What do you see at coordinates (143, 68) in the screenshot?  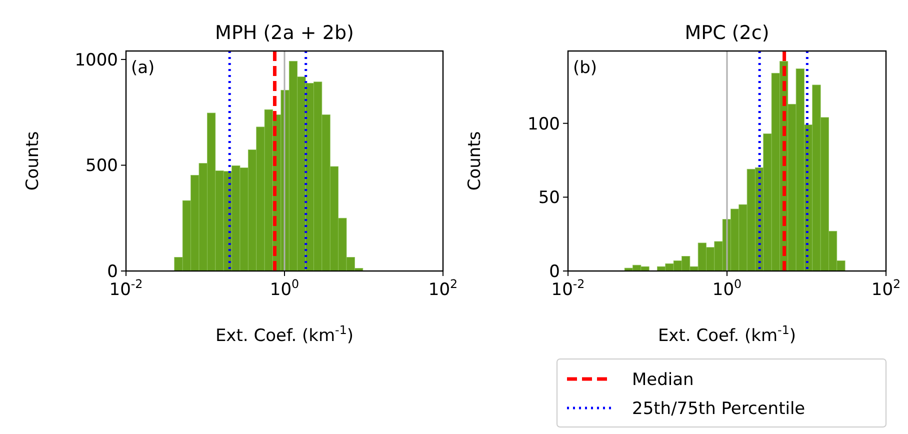 I see `annotation: (a)` at bounding box center [143, 68].